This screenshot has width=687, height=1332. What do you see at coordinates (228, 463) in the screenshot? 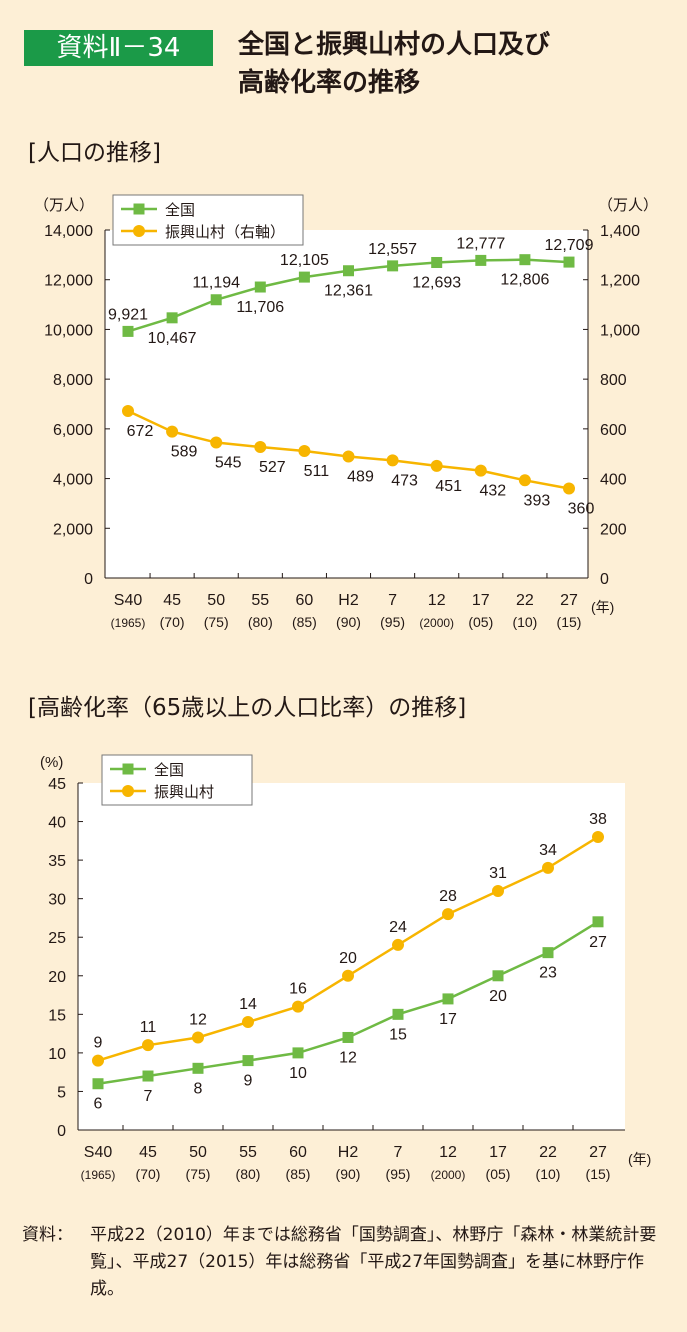
I see `data-label-0-1: 545` at bounding box center [228, 463].